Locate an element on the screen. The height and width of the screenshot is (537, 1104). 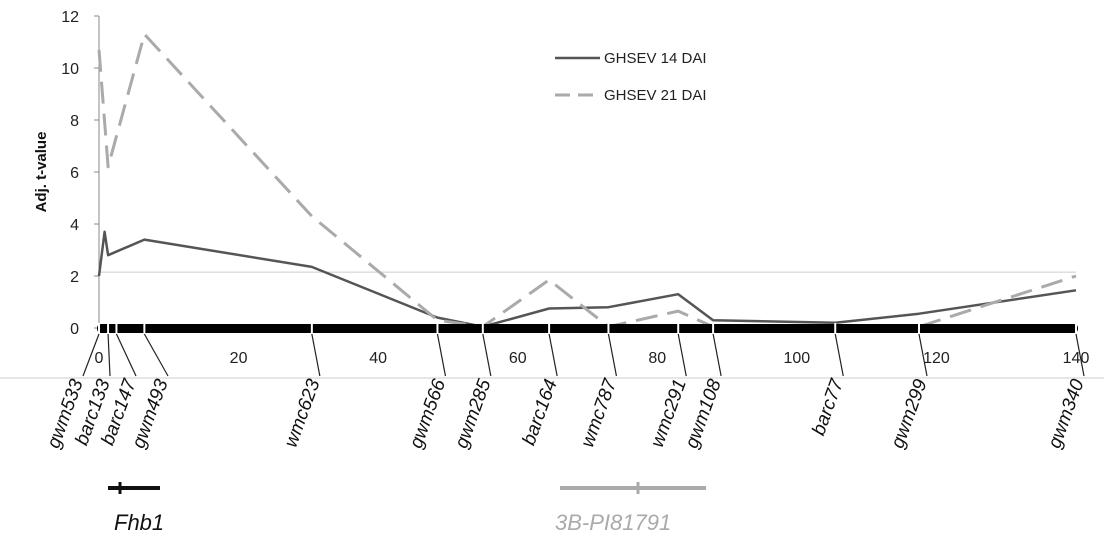
marker-label: barc77 is located at coordinates (828, 406).